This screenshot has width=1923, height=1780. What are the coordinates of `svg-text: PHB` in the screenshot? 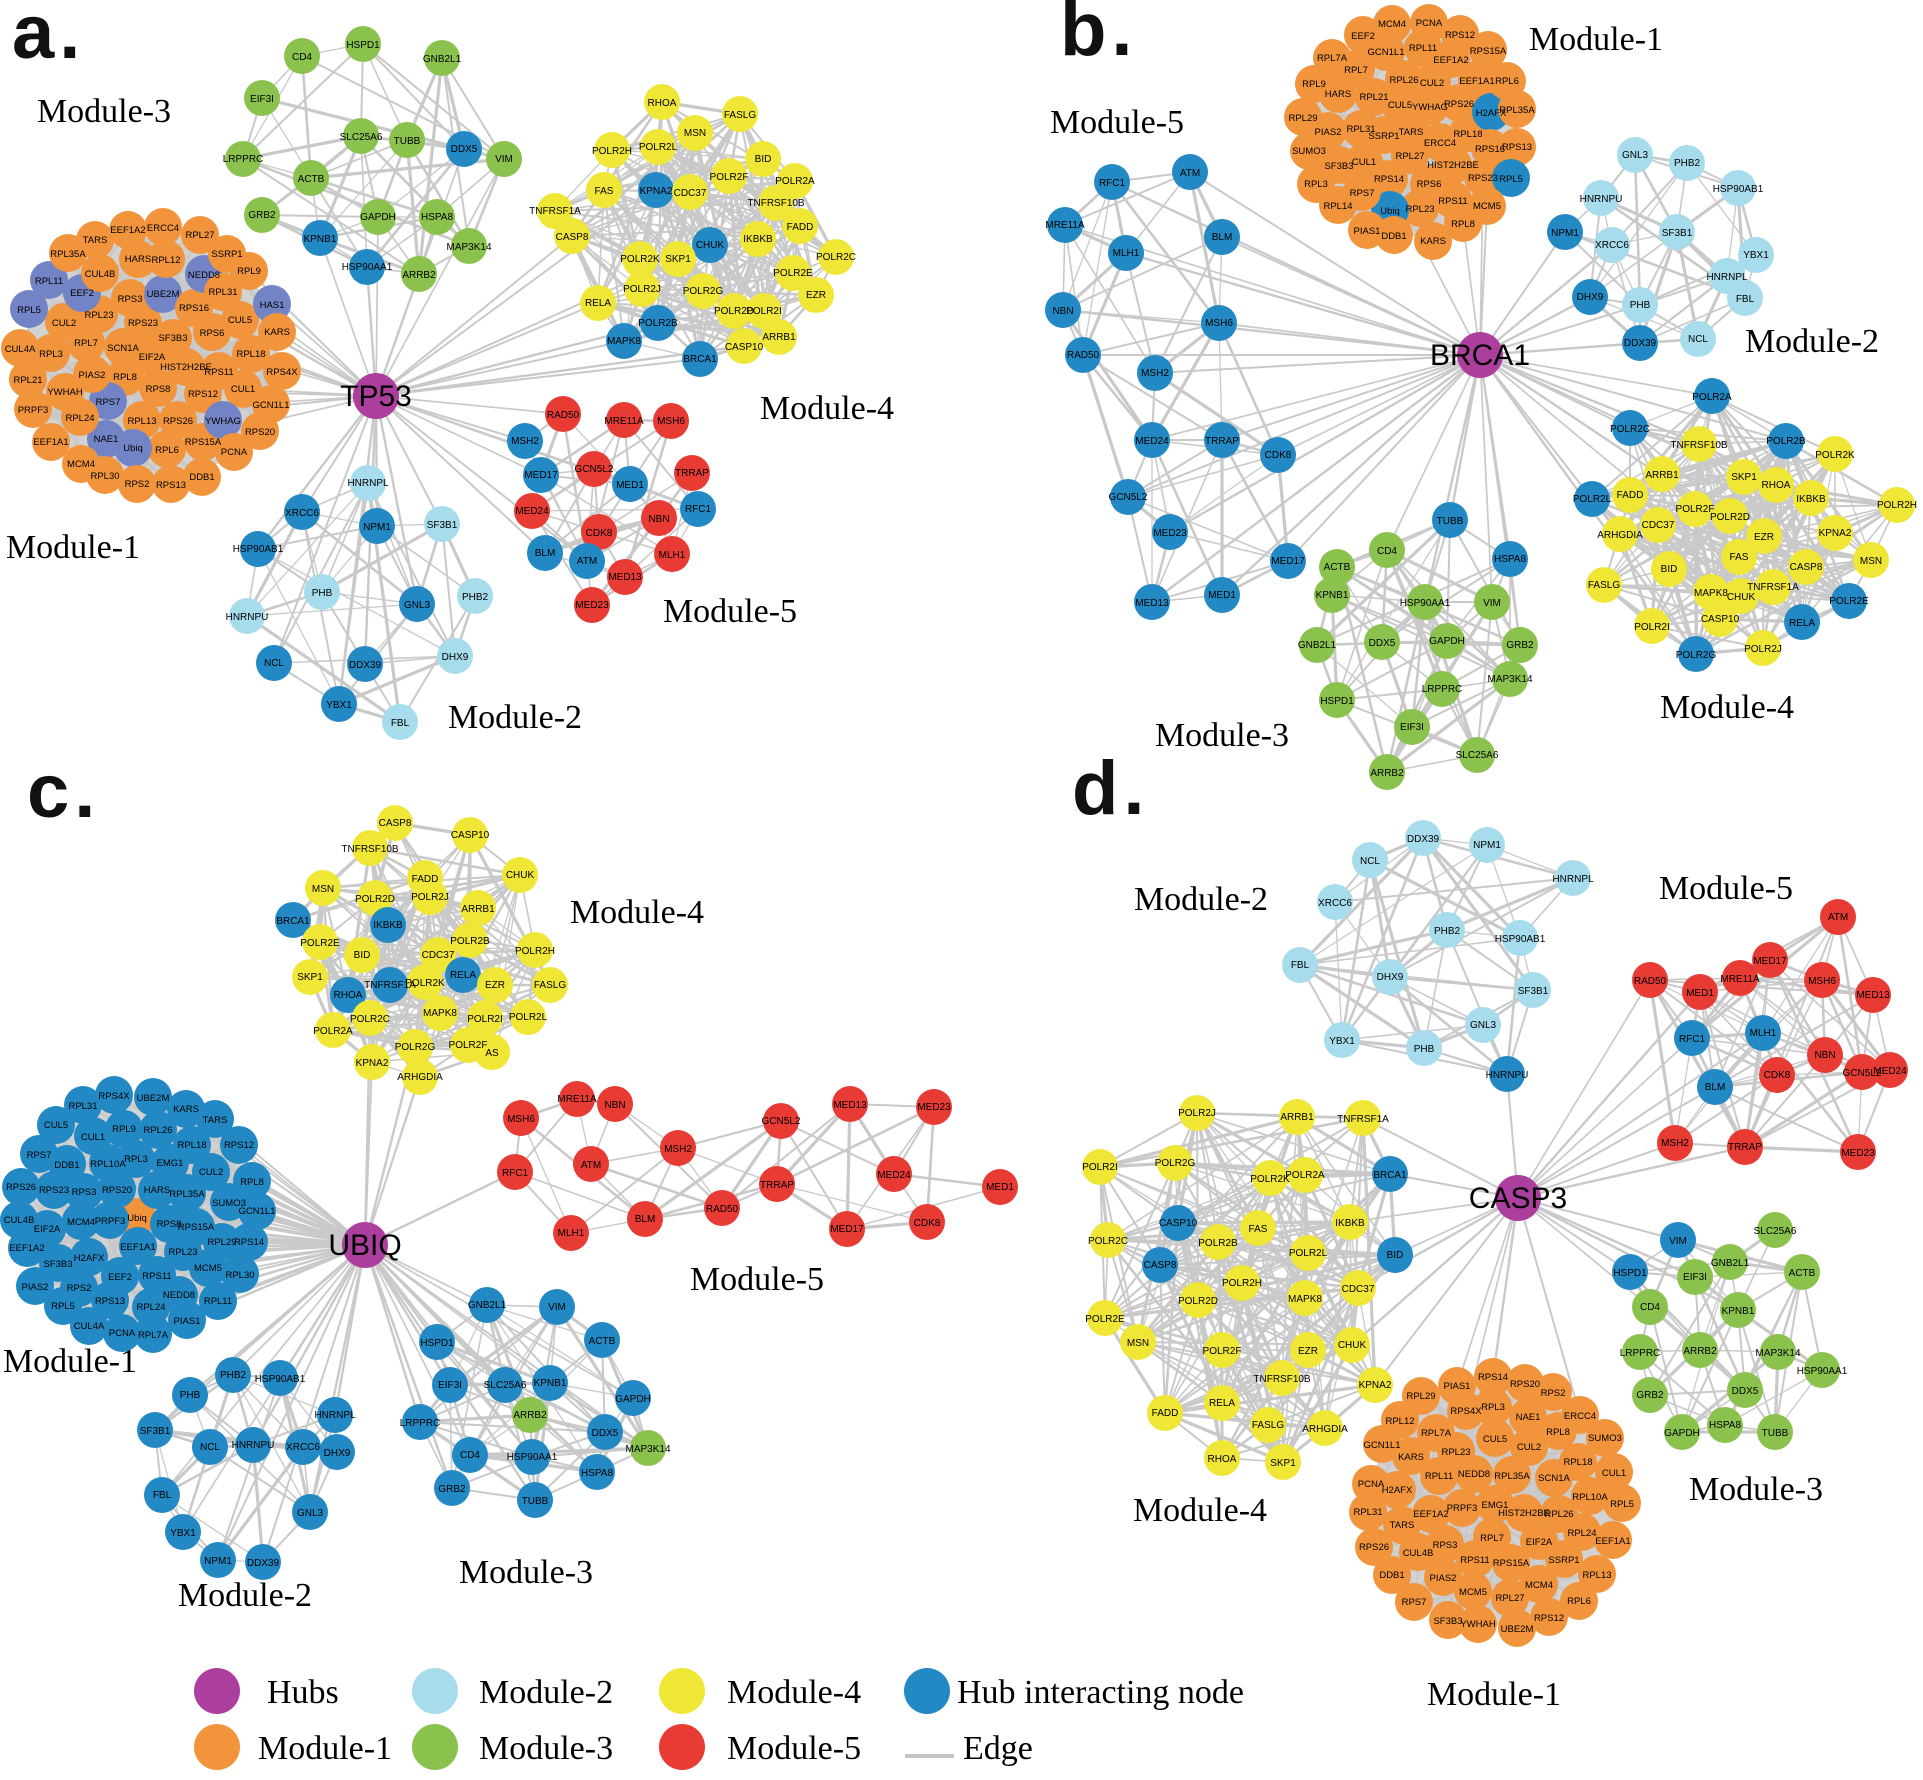 It's located at (1640, 305).